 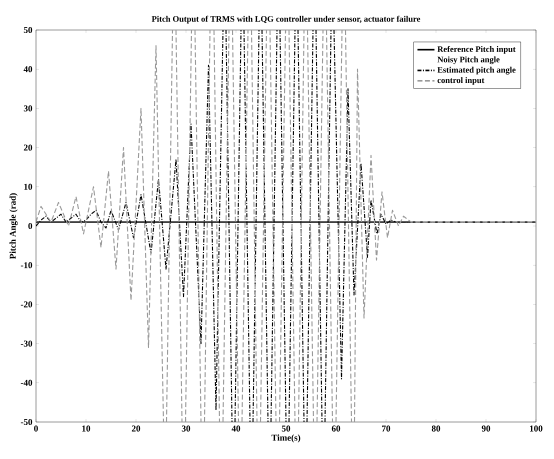 I want to click on x-tick-label: 70, so click(x=386, y=429).